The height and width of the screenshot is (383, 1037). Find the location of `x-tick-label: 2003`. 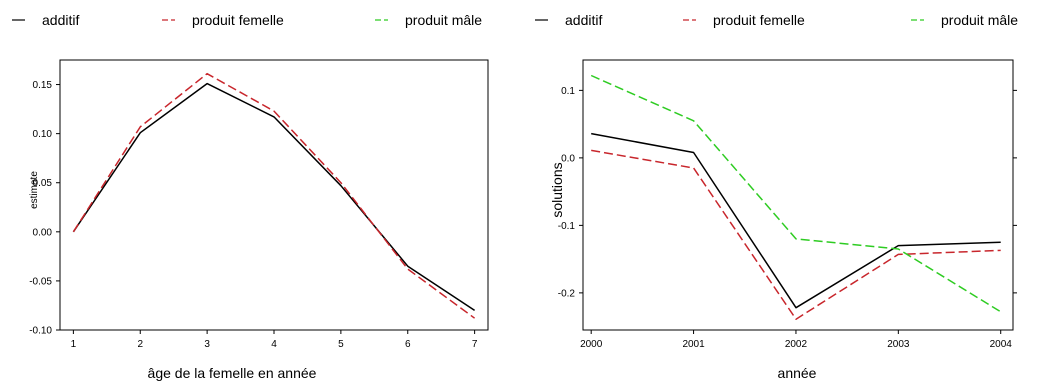

x-tick-label: 2003 is located at coordinates (898, 344).